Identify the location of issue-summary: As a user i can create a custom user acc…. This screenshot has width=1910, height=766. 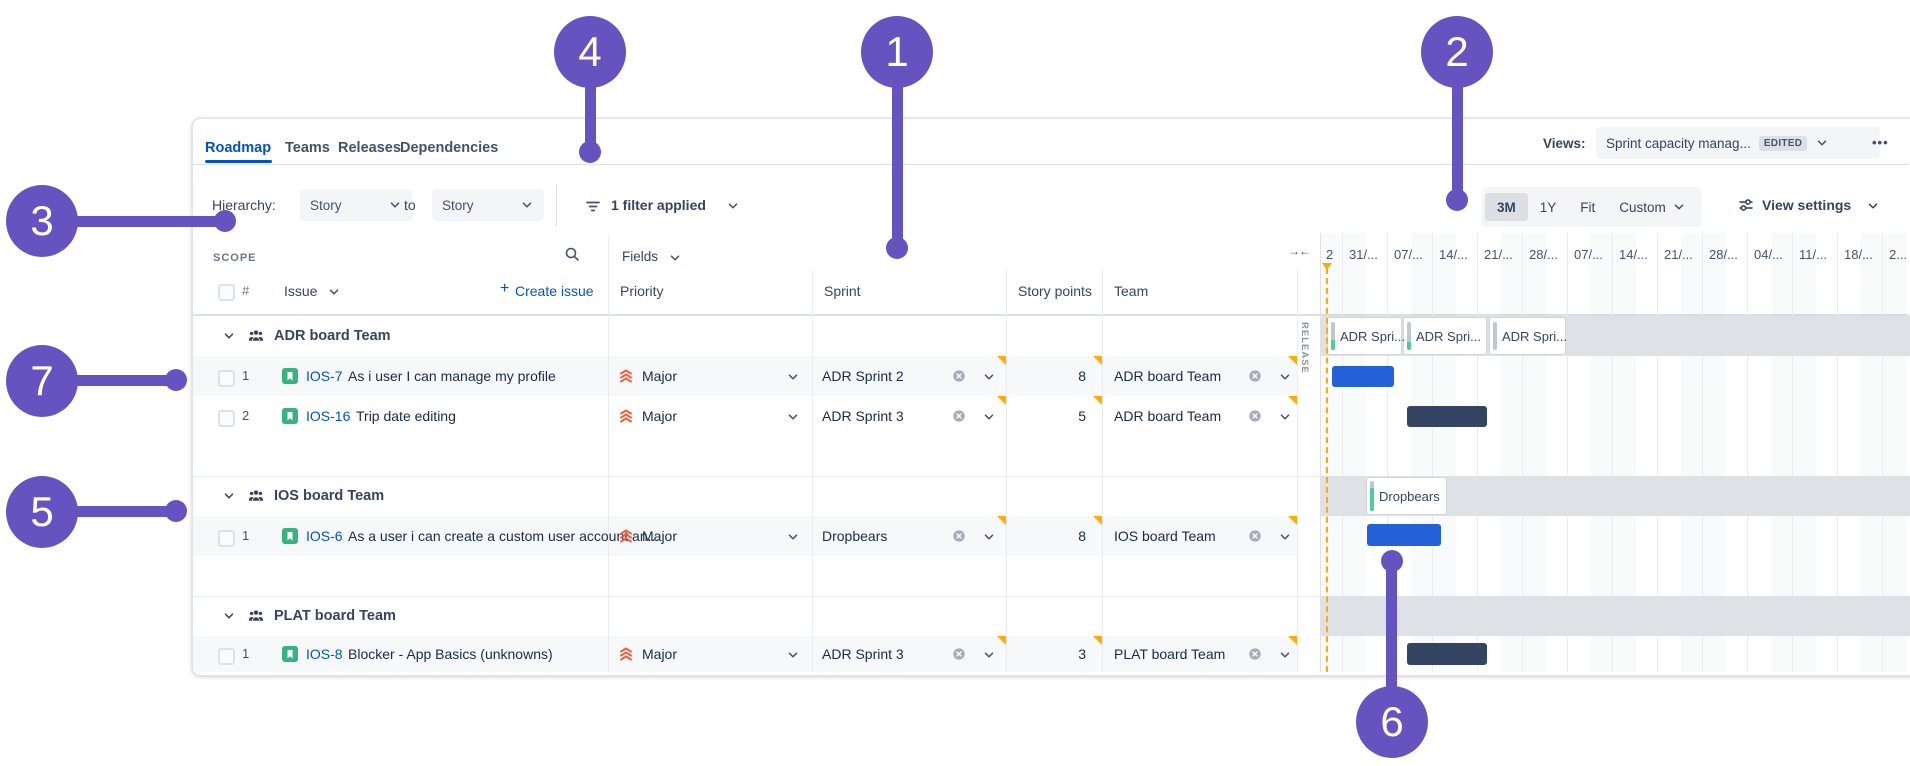
(504, 536).